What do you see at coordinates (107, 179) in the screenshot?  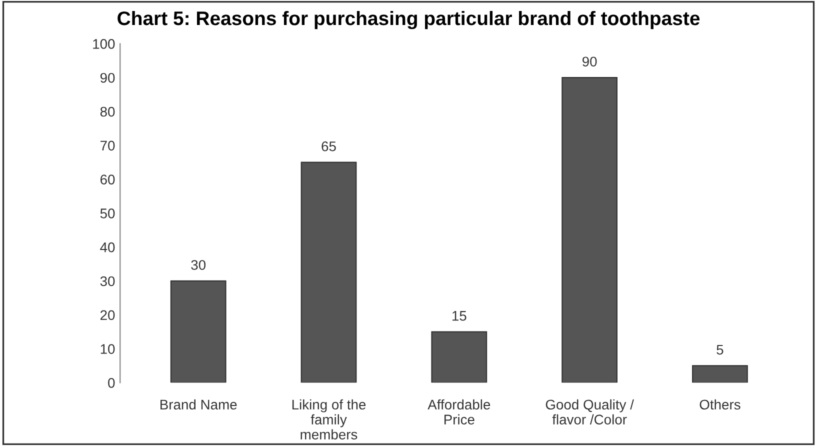 I see `y-tick-label: 60` at bounding box center [107, 179].